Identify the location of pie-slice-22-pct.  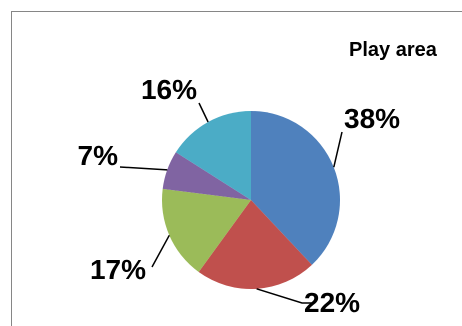
(255, 244).